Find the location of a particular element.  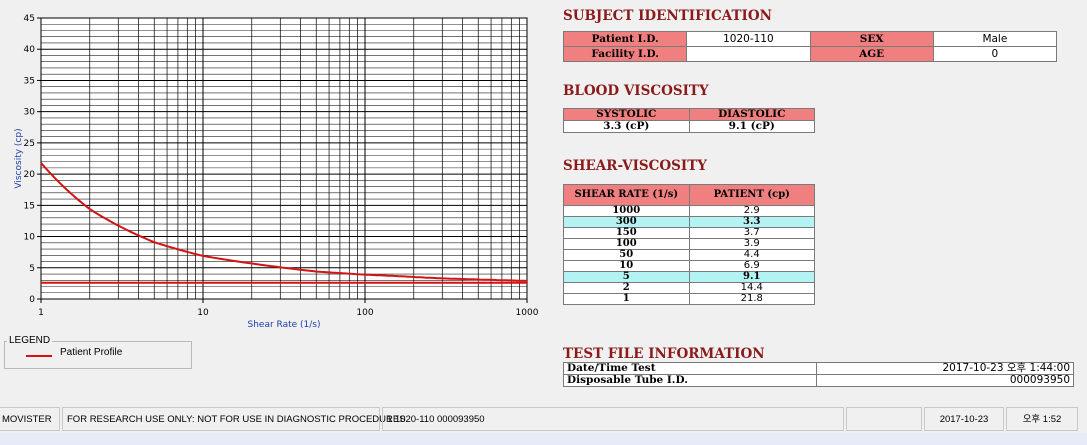

patient-cp-cell: 21.8 is located at coordinates (751, 299).